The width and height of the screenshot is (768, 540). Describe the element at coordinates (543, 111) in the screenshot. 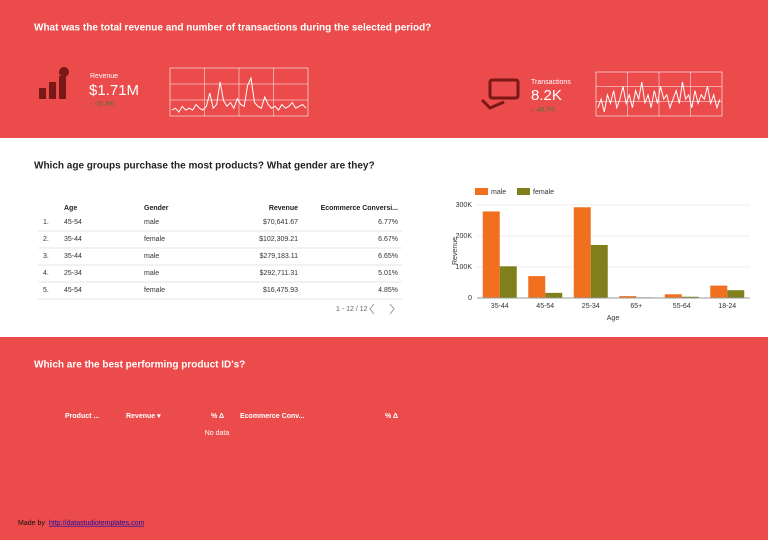

I see `transactions-change: ↓ -40.7%` at that location.